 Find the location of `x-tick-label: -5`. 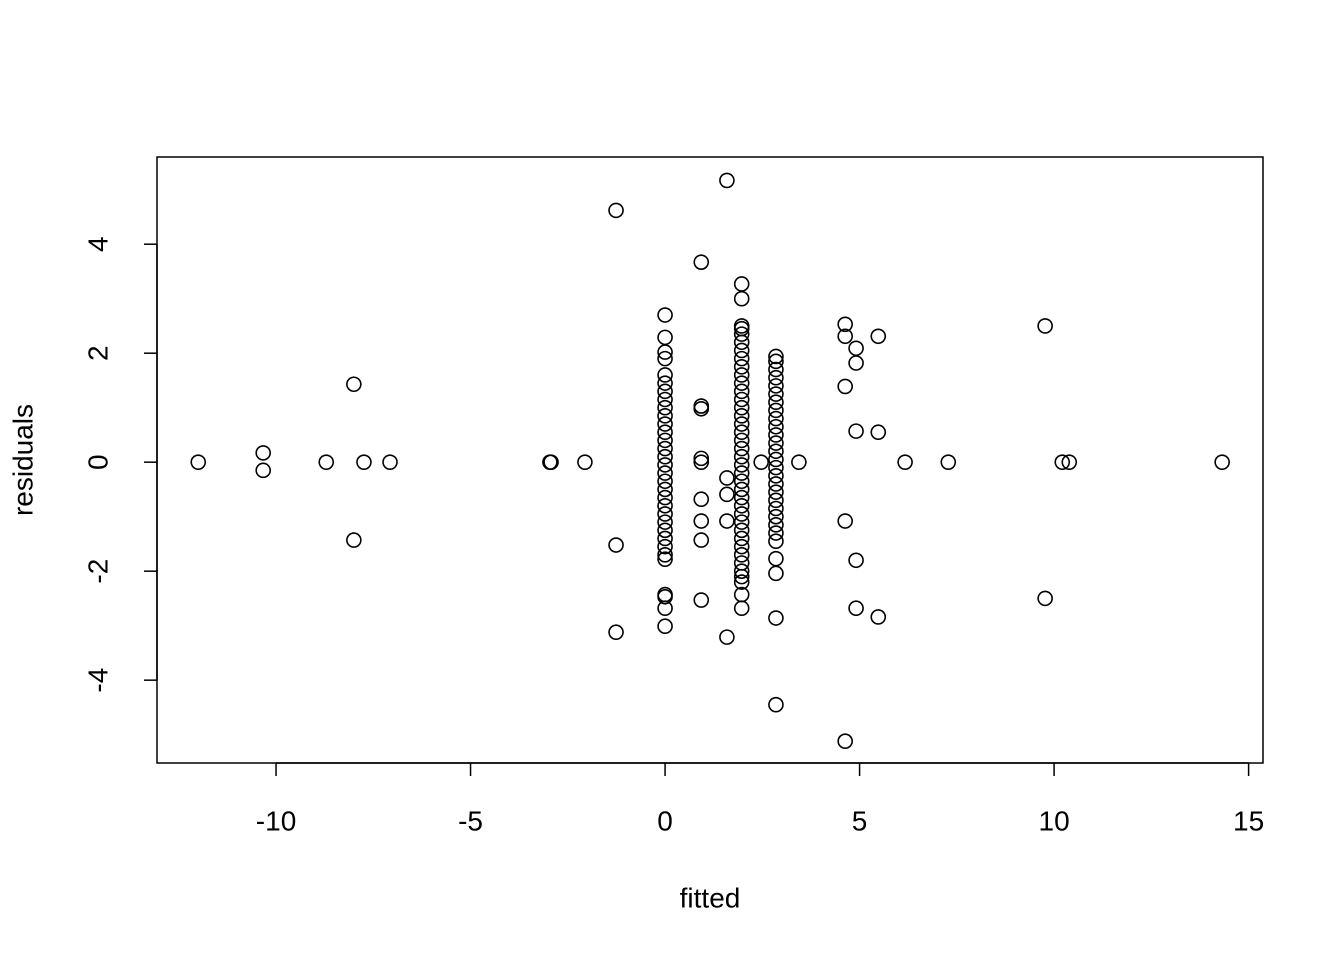

x-tick-label: -5 is located at coordinates (470, 820).